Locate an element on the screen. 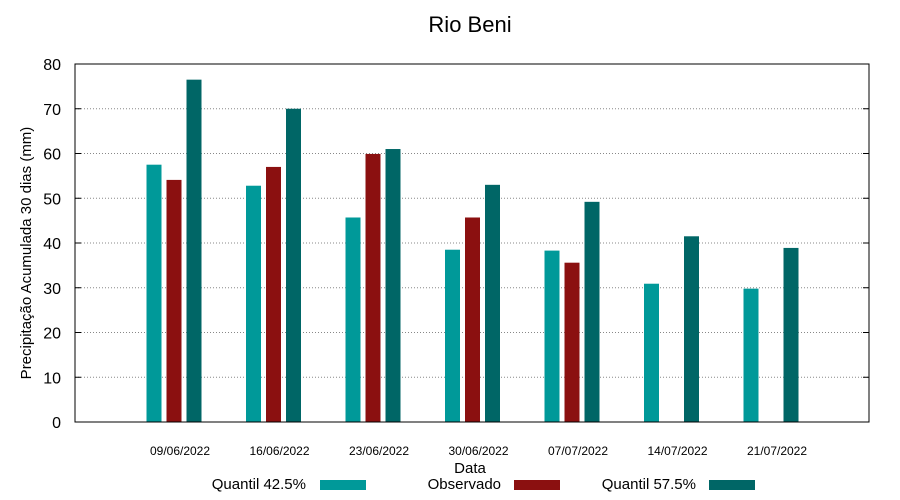  bar-quantil-57-5--2 is located at coordinates (393, 285).